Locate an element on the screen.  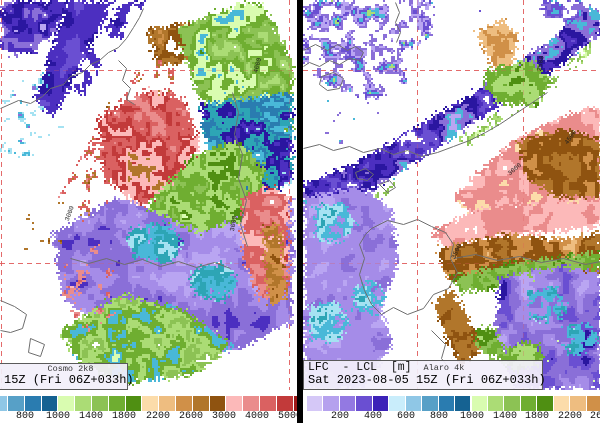
colorbar-tick-label: 3000 is located at coordinates (224, 416).